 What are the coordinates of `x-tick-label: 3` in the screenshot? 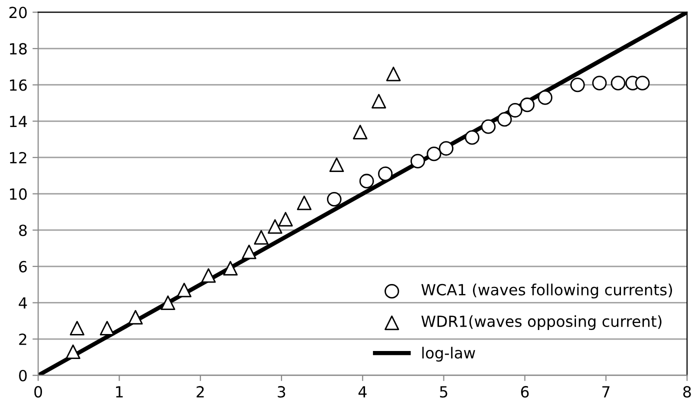 It's located at (282, 392).